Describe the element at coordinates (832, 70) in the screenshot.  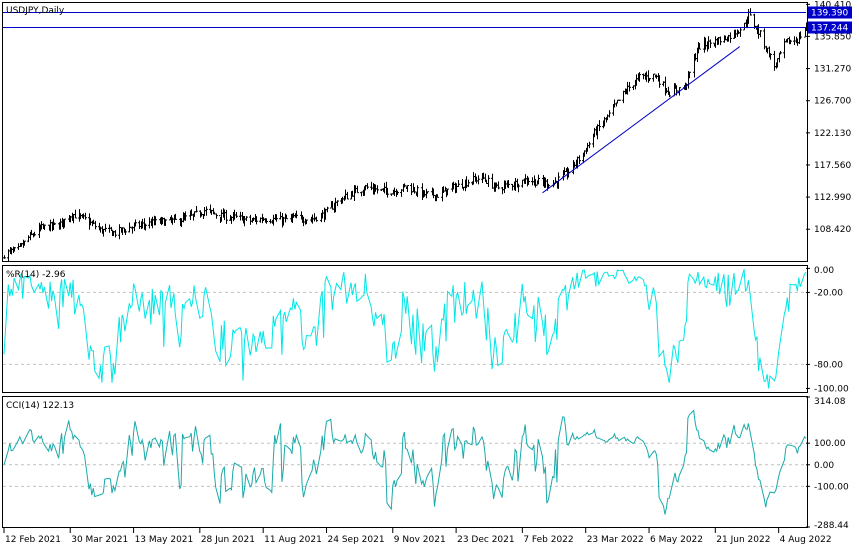
I see `price-tick-label: 131.270` at that location.